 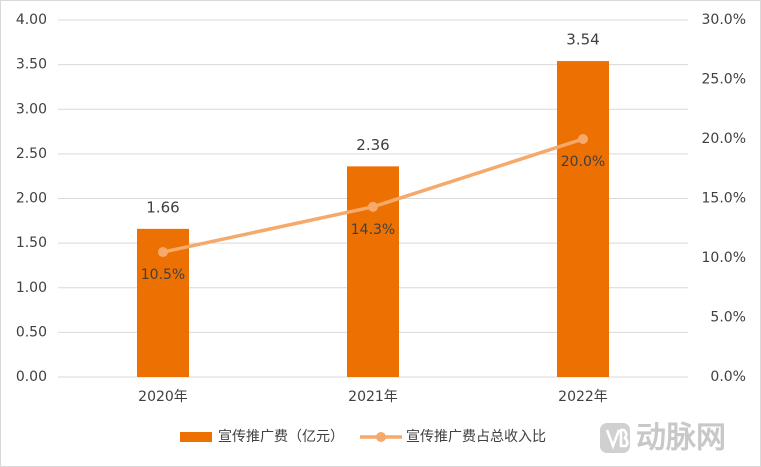 What do you see at coordinates (728, 377) in the screenshot?
I see `y2-tick-label: 0.0%` at bounding box center [728, 377].